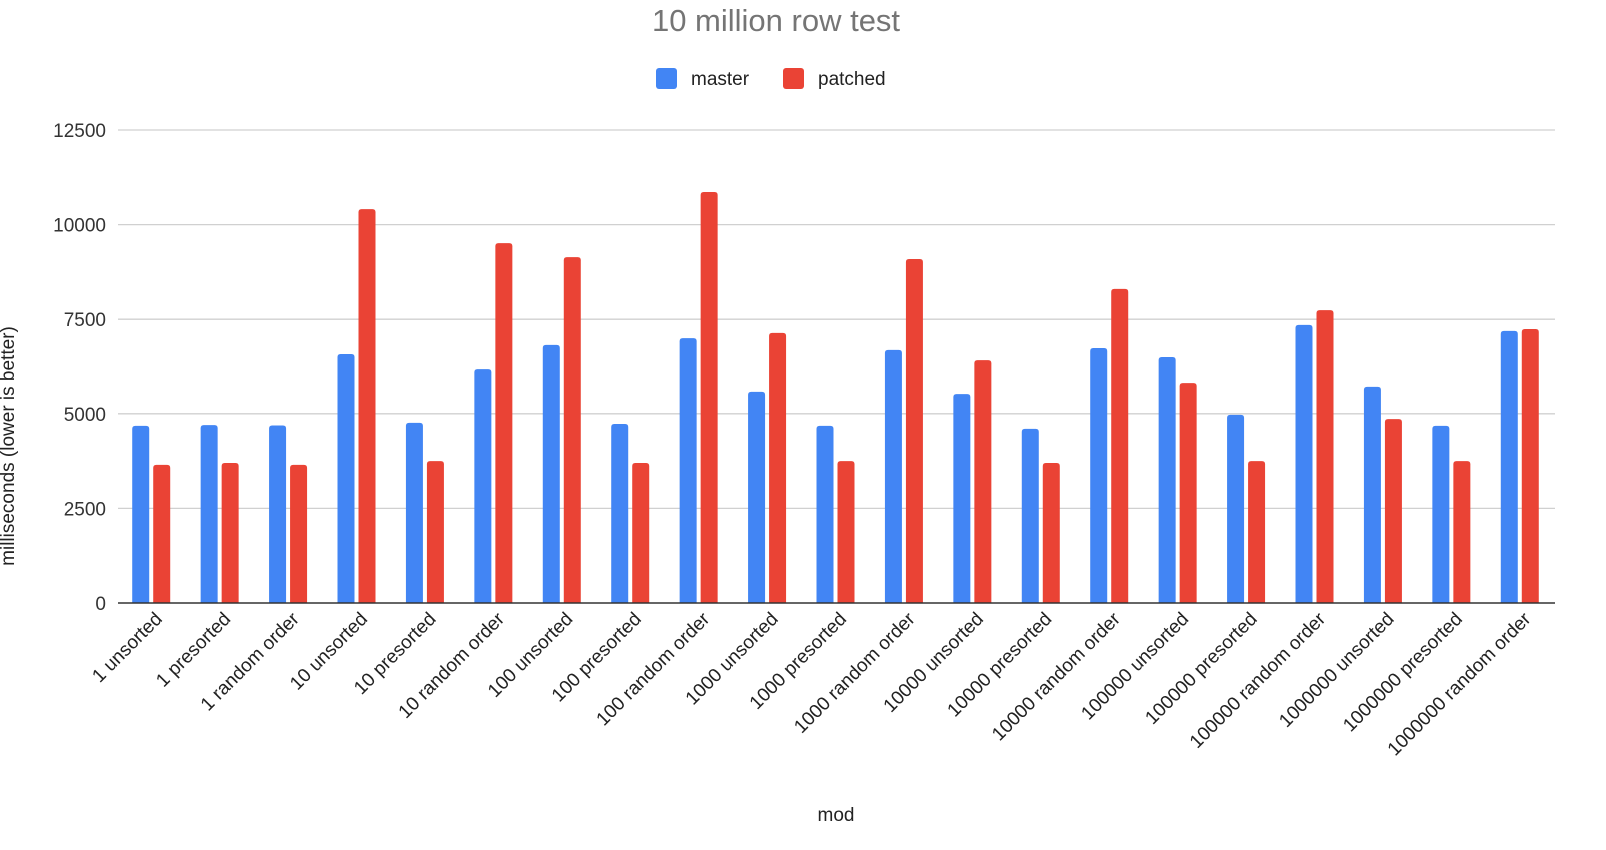 The image size is (1606, 850). What do you see at coordinates (836, 815) in the screenshot?
I see `x-axis-title: mod` at bounding box center [836, 815].